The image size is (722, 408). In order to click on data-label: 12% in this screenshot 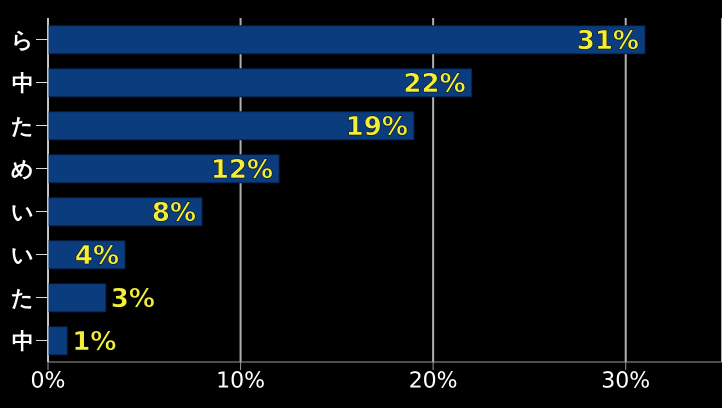, I will do `click(242, 170)`.